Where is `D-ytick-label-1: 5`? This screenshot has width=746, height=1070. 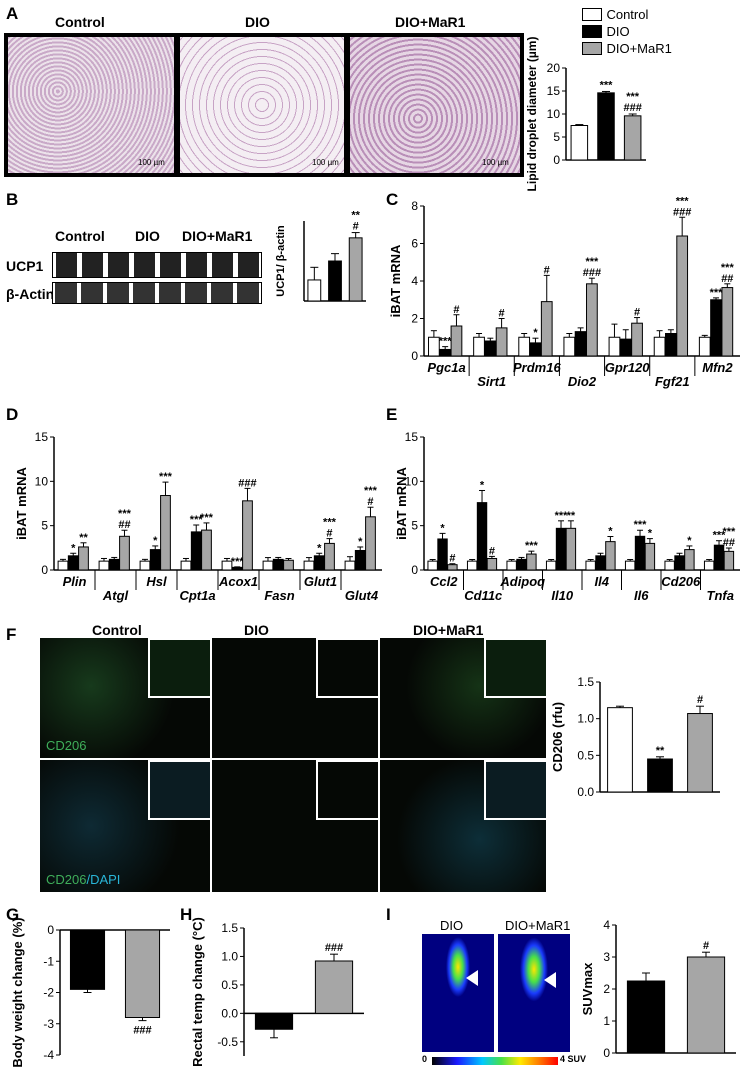
D-ytick-label-1: 5 is located at coordinates (44, 526).